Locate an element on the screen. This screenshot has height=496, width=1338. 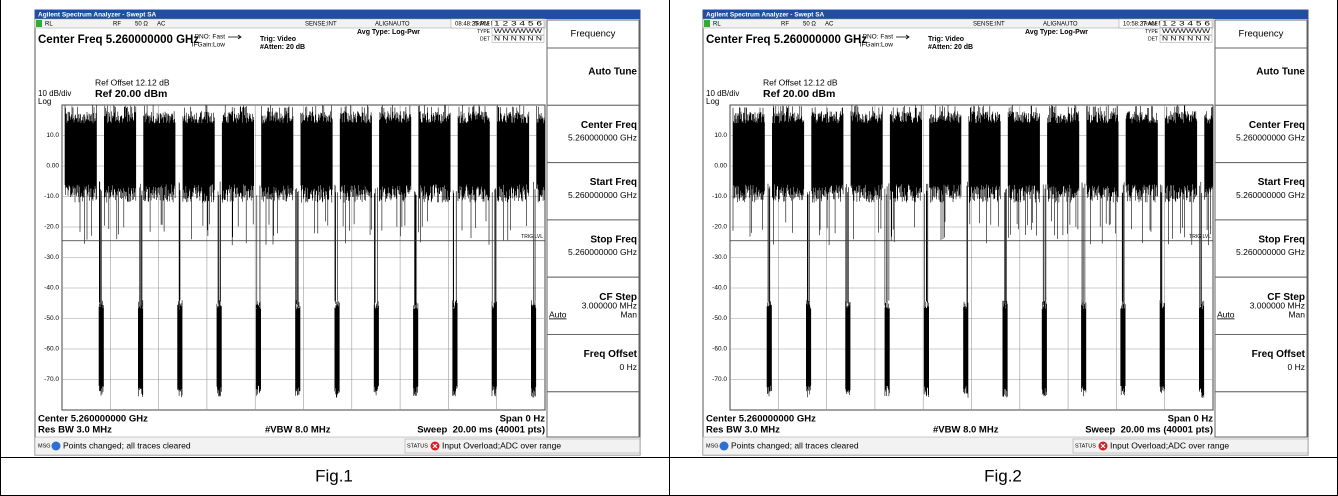
window-title: Agilent Spectrum Analyzer - Swept SA is located at coordinates (765, 15).